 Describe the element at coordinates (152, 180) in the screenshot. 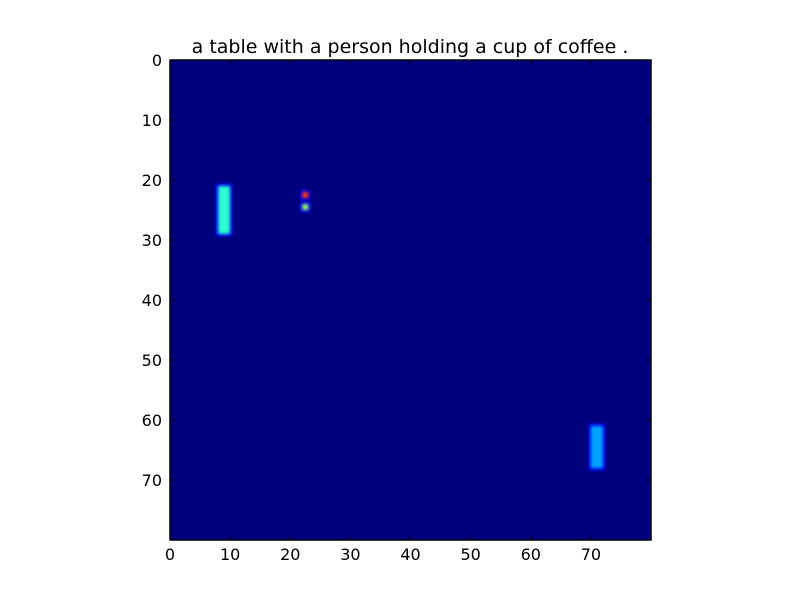

I see `y-tick-label: 20` at that location.